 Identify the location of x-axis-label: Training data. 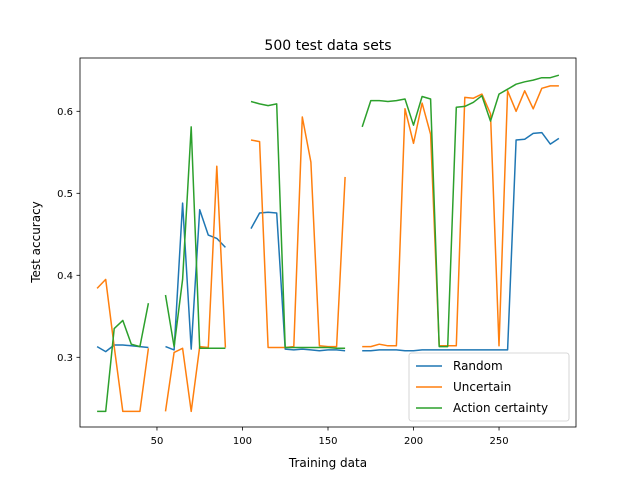
(327, 463).